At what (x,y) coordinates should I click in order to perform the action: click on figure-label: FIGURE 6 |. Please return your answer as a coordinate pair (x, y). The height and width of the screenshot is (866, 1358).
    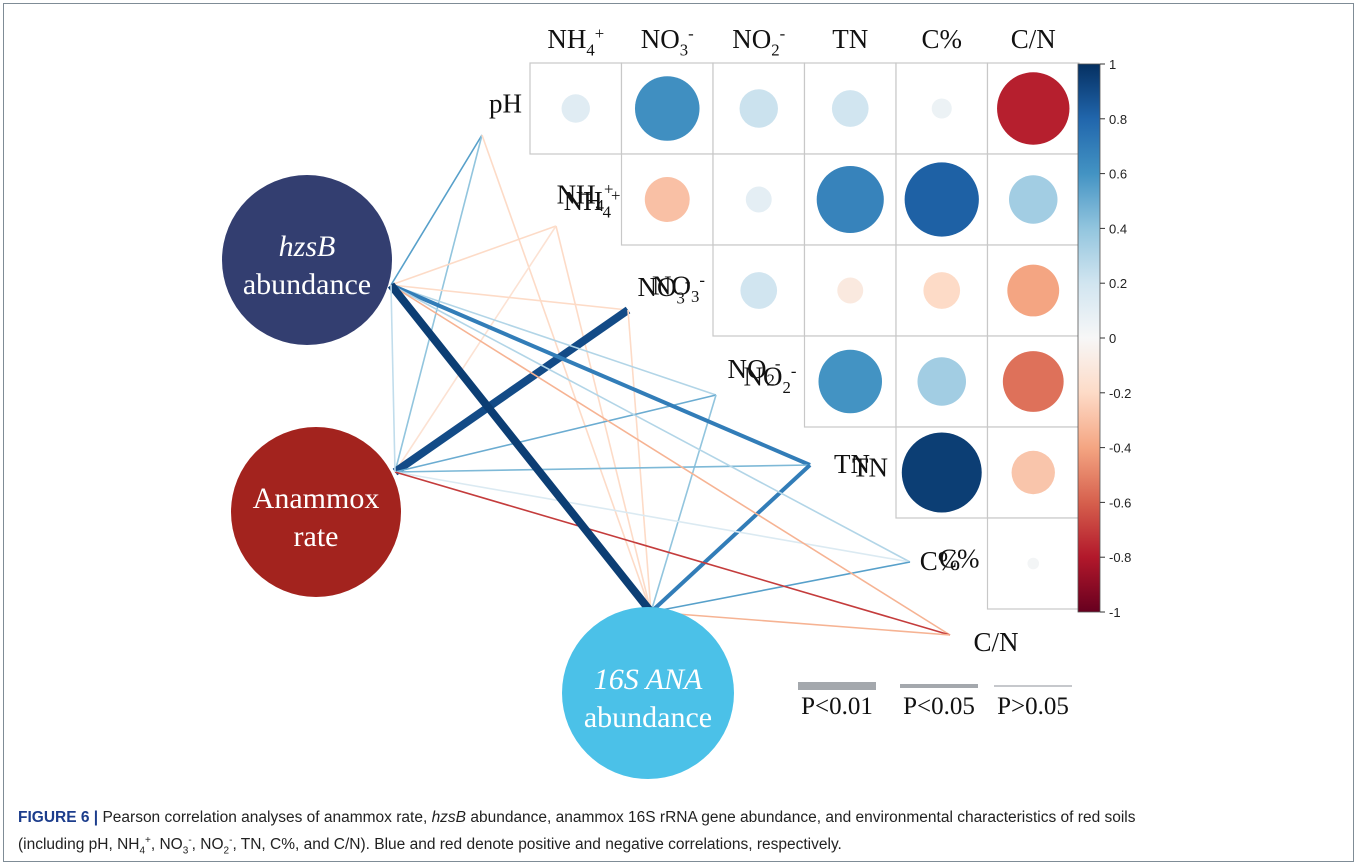
    Looking at the image, I should click on (58, 817).